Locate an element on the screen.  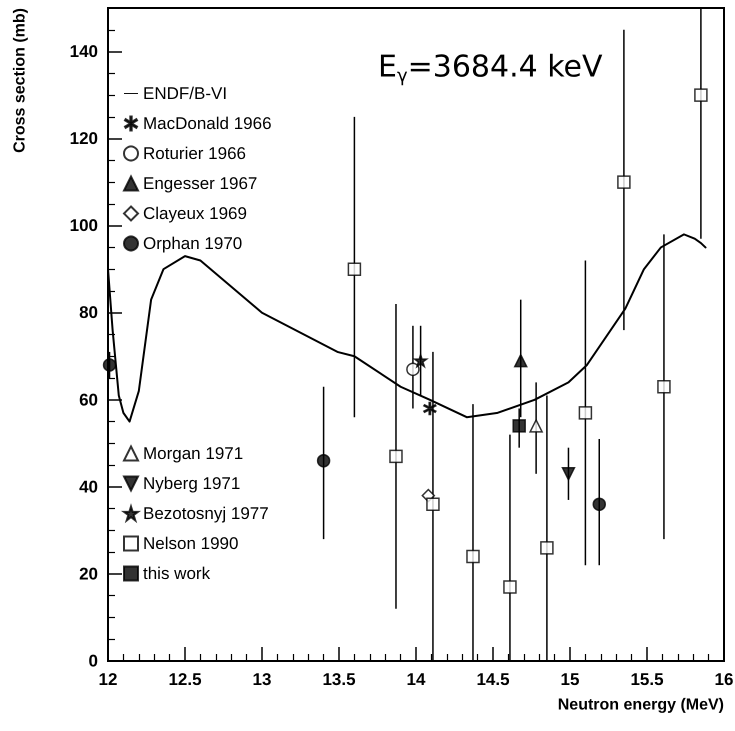
legend-label: Morgan 1971 is located at coordinates (193, 453).